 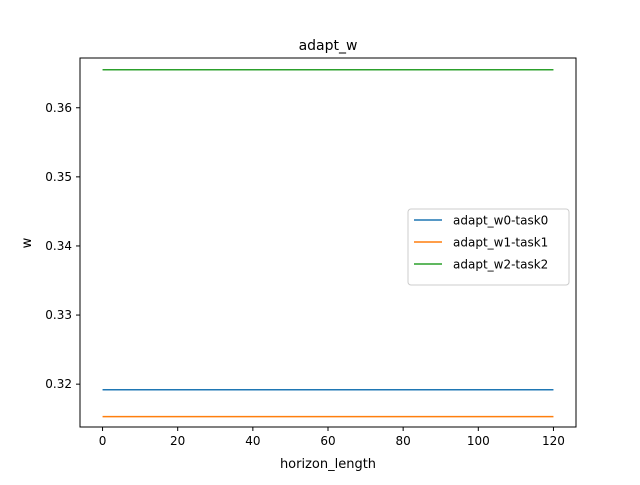 I want to click on x-tick-label: 20, so click(x=177, y=441).